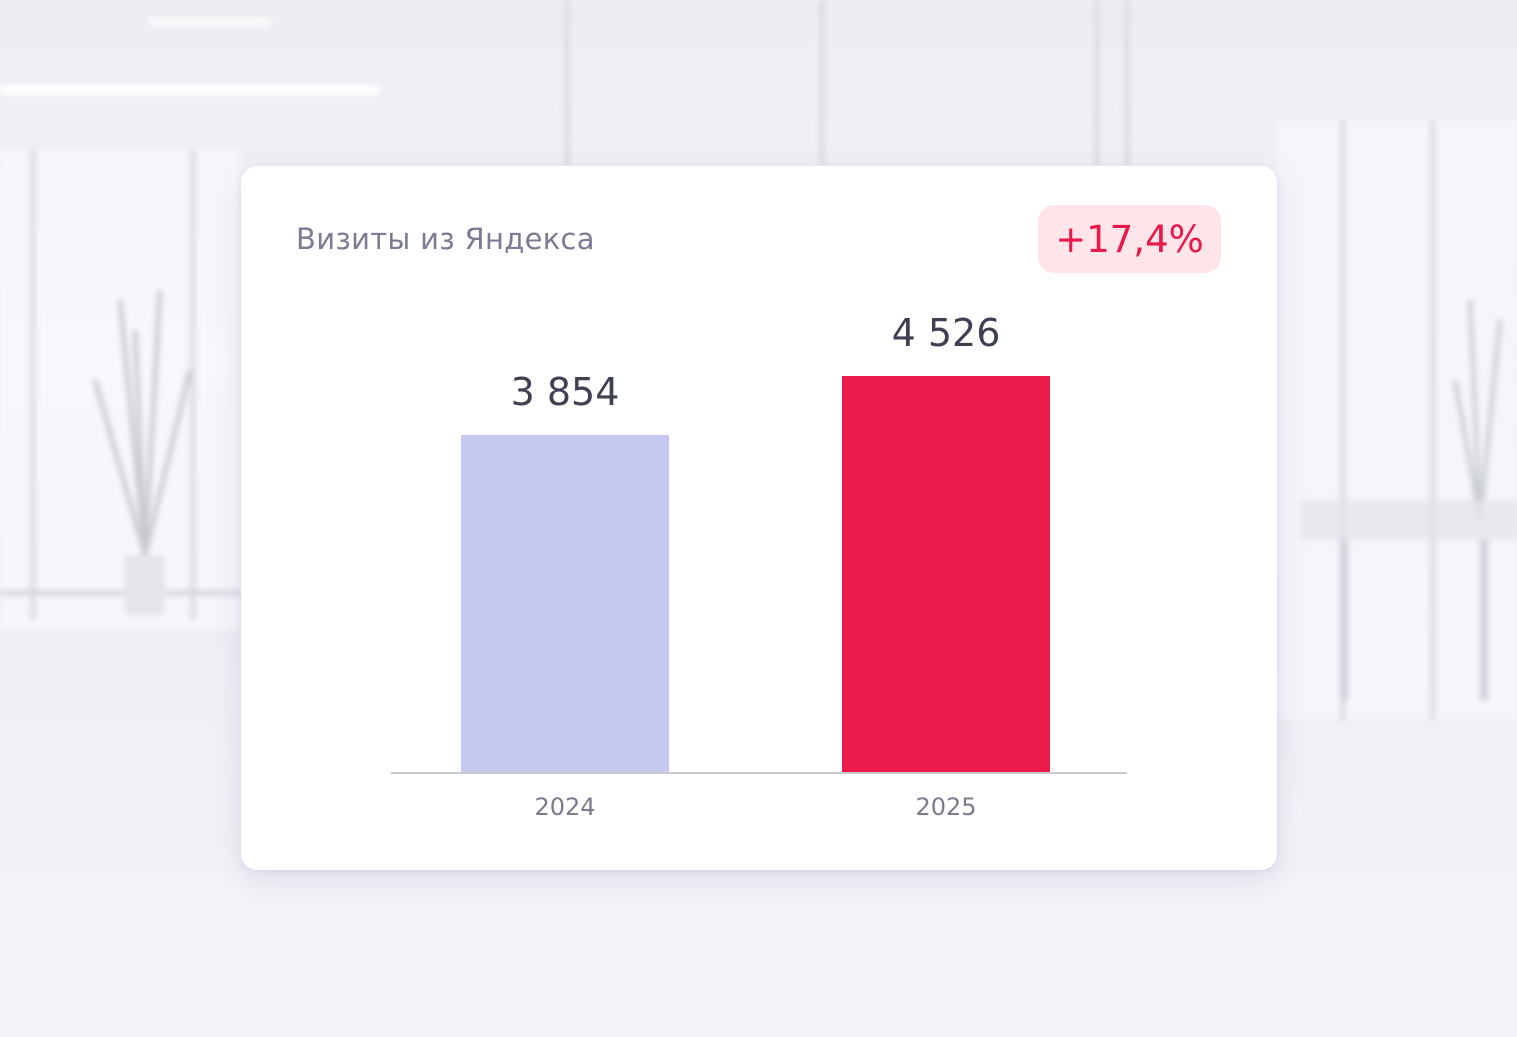  Describe the element at coordinates (565, 603) in the screenshot. I see `bar-2024` at that location.